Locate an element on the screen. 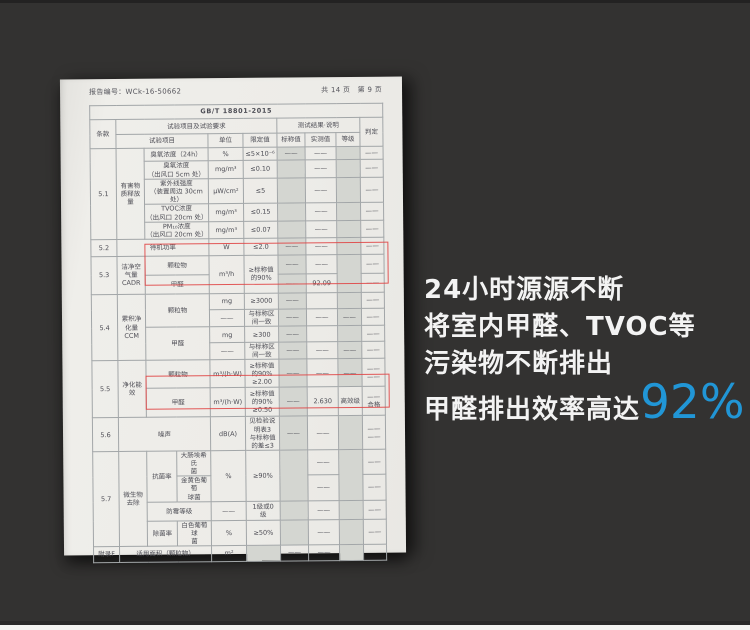 Image resolution: width=750 pixels, height=630 pixels. table-row: 附录F 适用面积（颗粒物） m² —— —— is located at coordinates (240, 553).